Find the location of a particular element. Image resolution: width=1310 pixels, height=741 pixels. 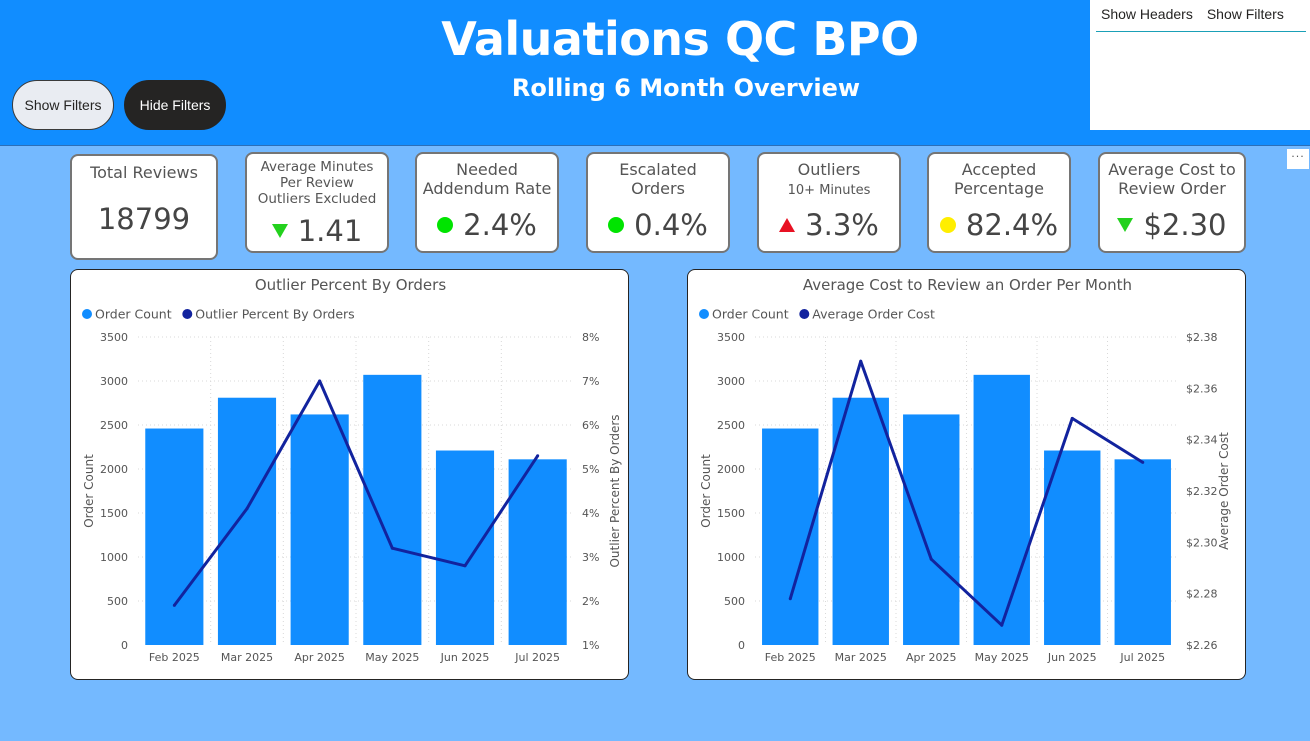

kpi-label: Outliers is located at coordinates (829, 169).